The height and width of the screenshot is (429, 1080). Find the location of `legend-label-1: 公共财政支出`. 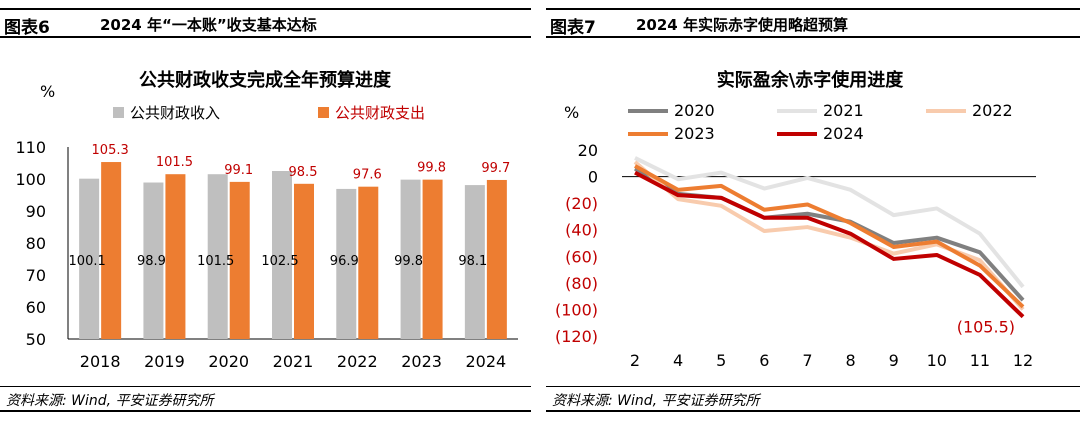

legend-label-1: 公共财政支出 is located at coordinates (380, 113).